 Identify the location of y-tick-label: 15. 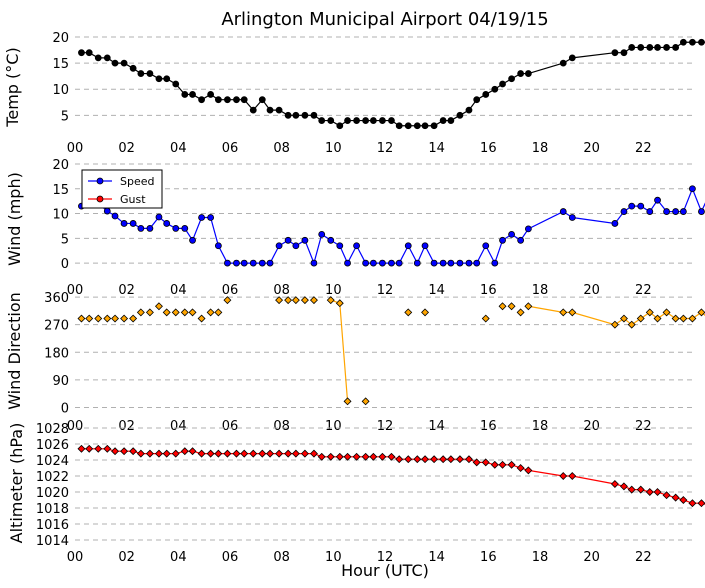
(60, 64).